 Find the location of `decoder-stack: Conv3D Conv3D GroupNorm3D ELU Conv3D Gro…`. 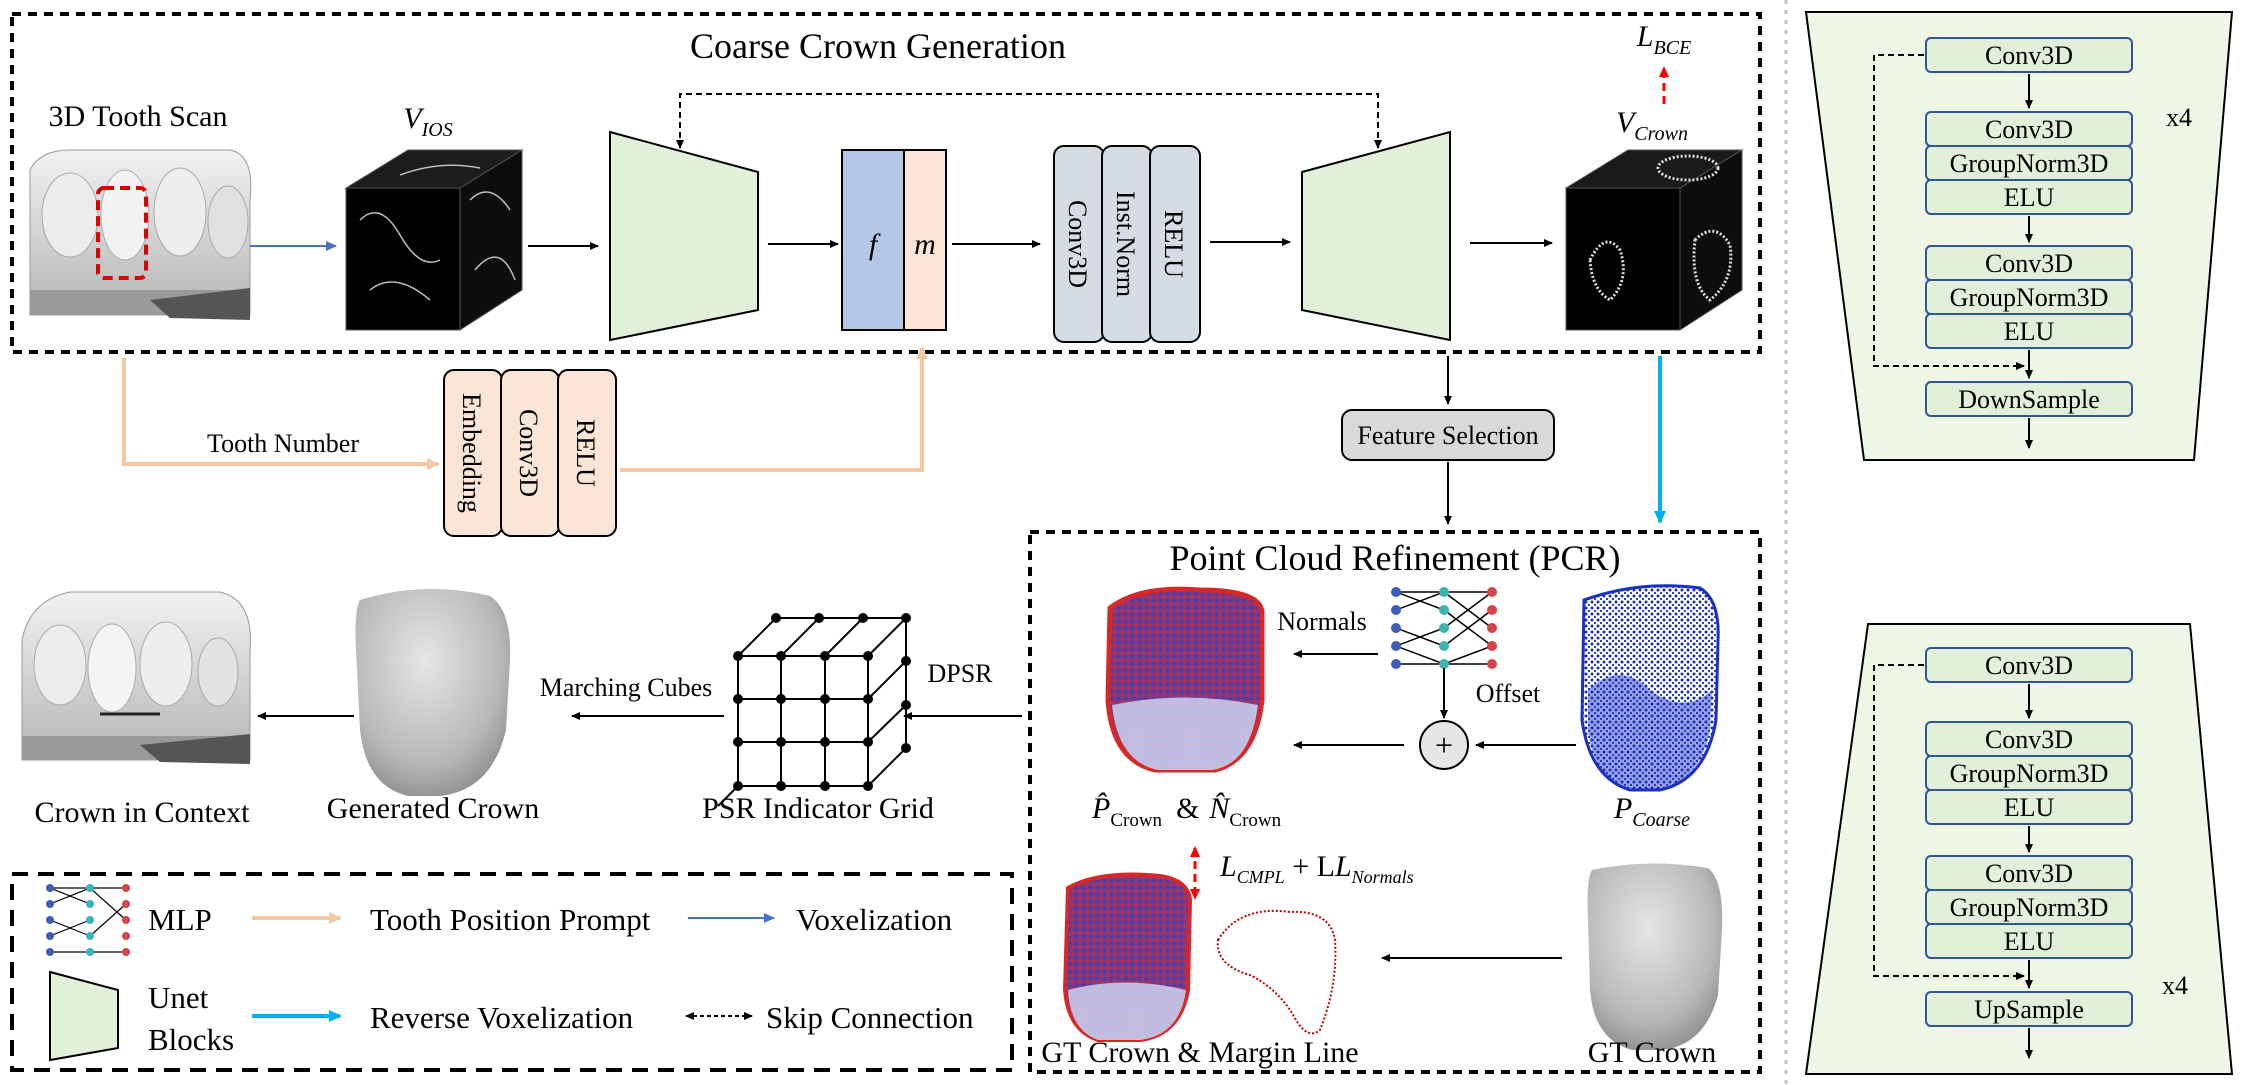

decoder-stack: Conv3D Conv3D GroupNorm3D ELU Conv3D Gro… is located at coordinates (2003, 853).